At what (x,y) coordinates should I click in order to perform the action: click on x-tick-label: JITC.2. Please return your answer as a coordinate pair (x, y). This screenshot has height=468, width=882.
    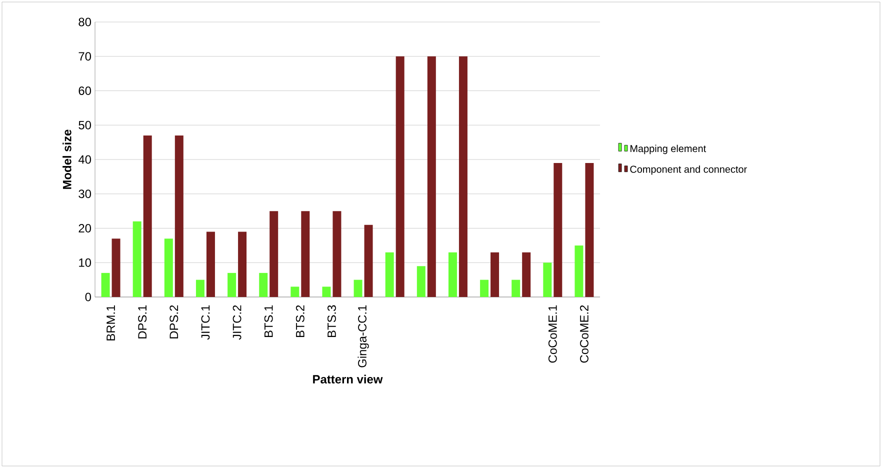
    Looking at the image, I should click on (237, 322).